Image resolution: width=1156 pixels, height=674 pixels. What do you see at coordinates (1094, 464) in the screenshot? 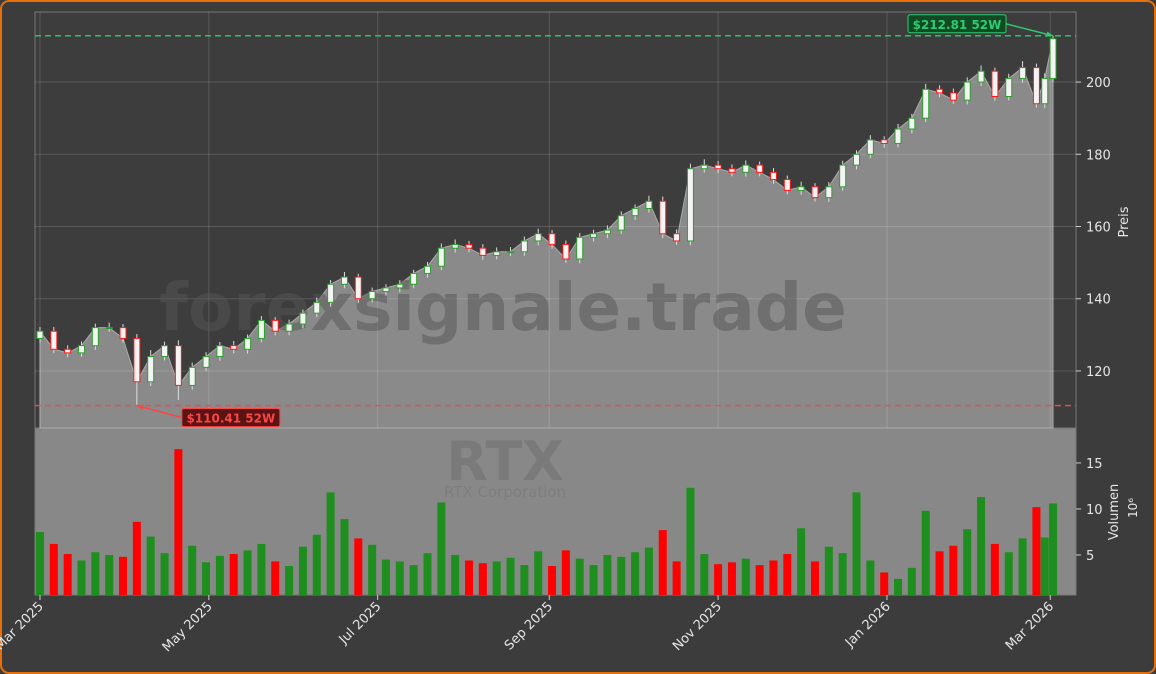
I see `volume-tick-label: 15` at bounding box center [1094, 464].